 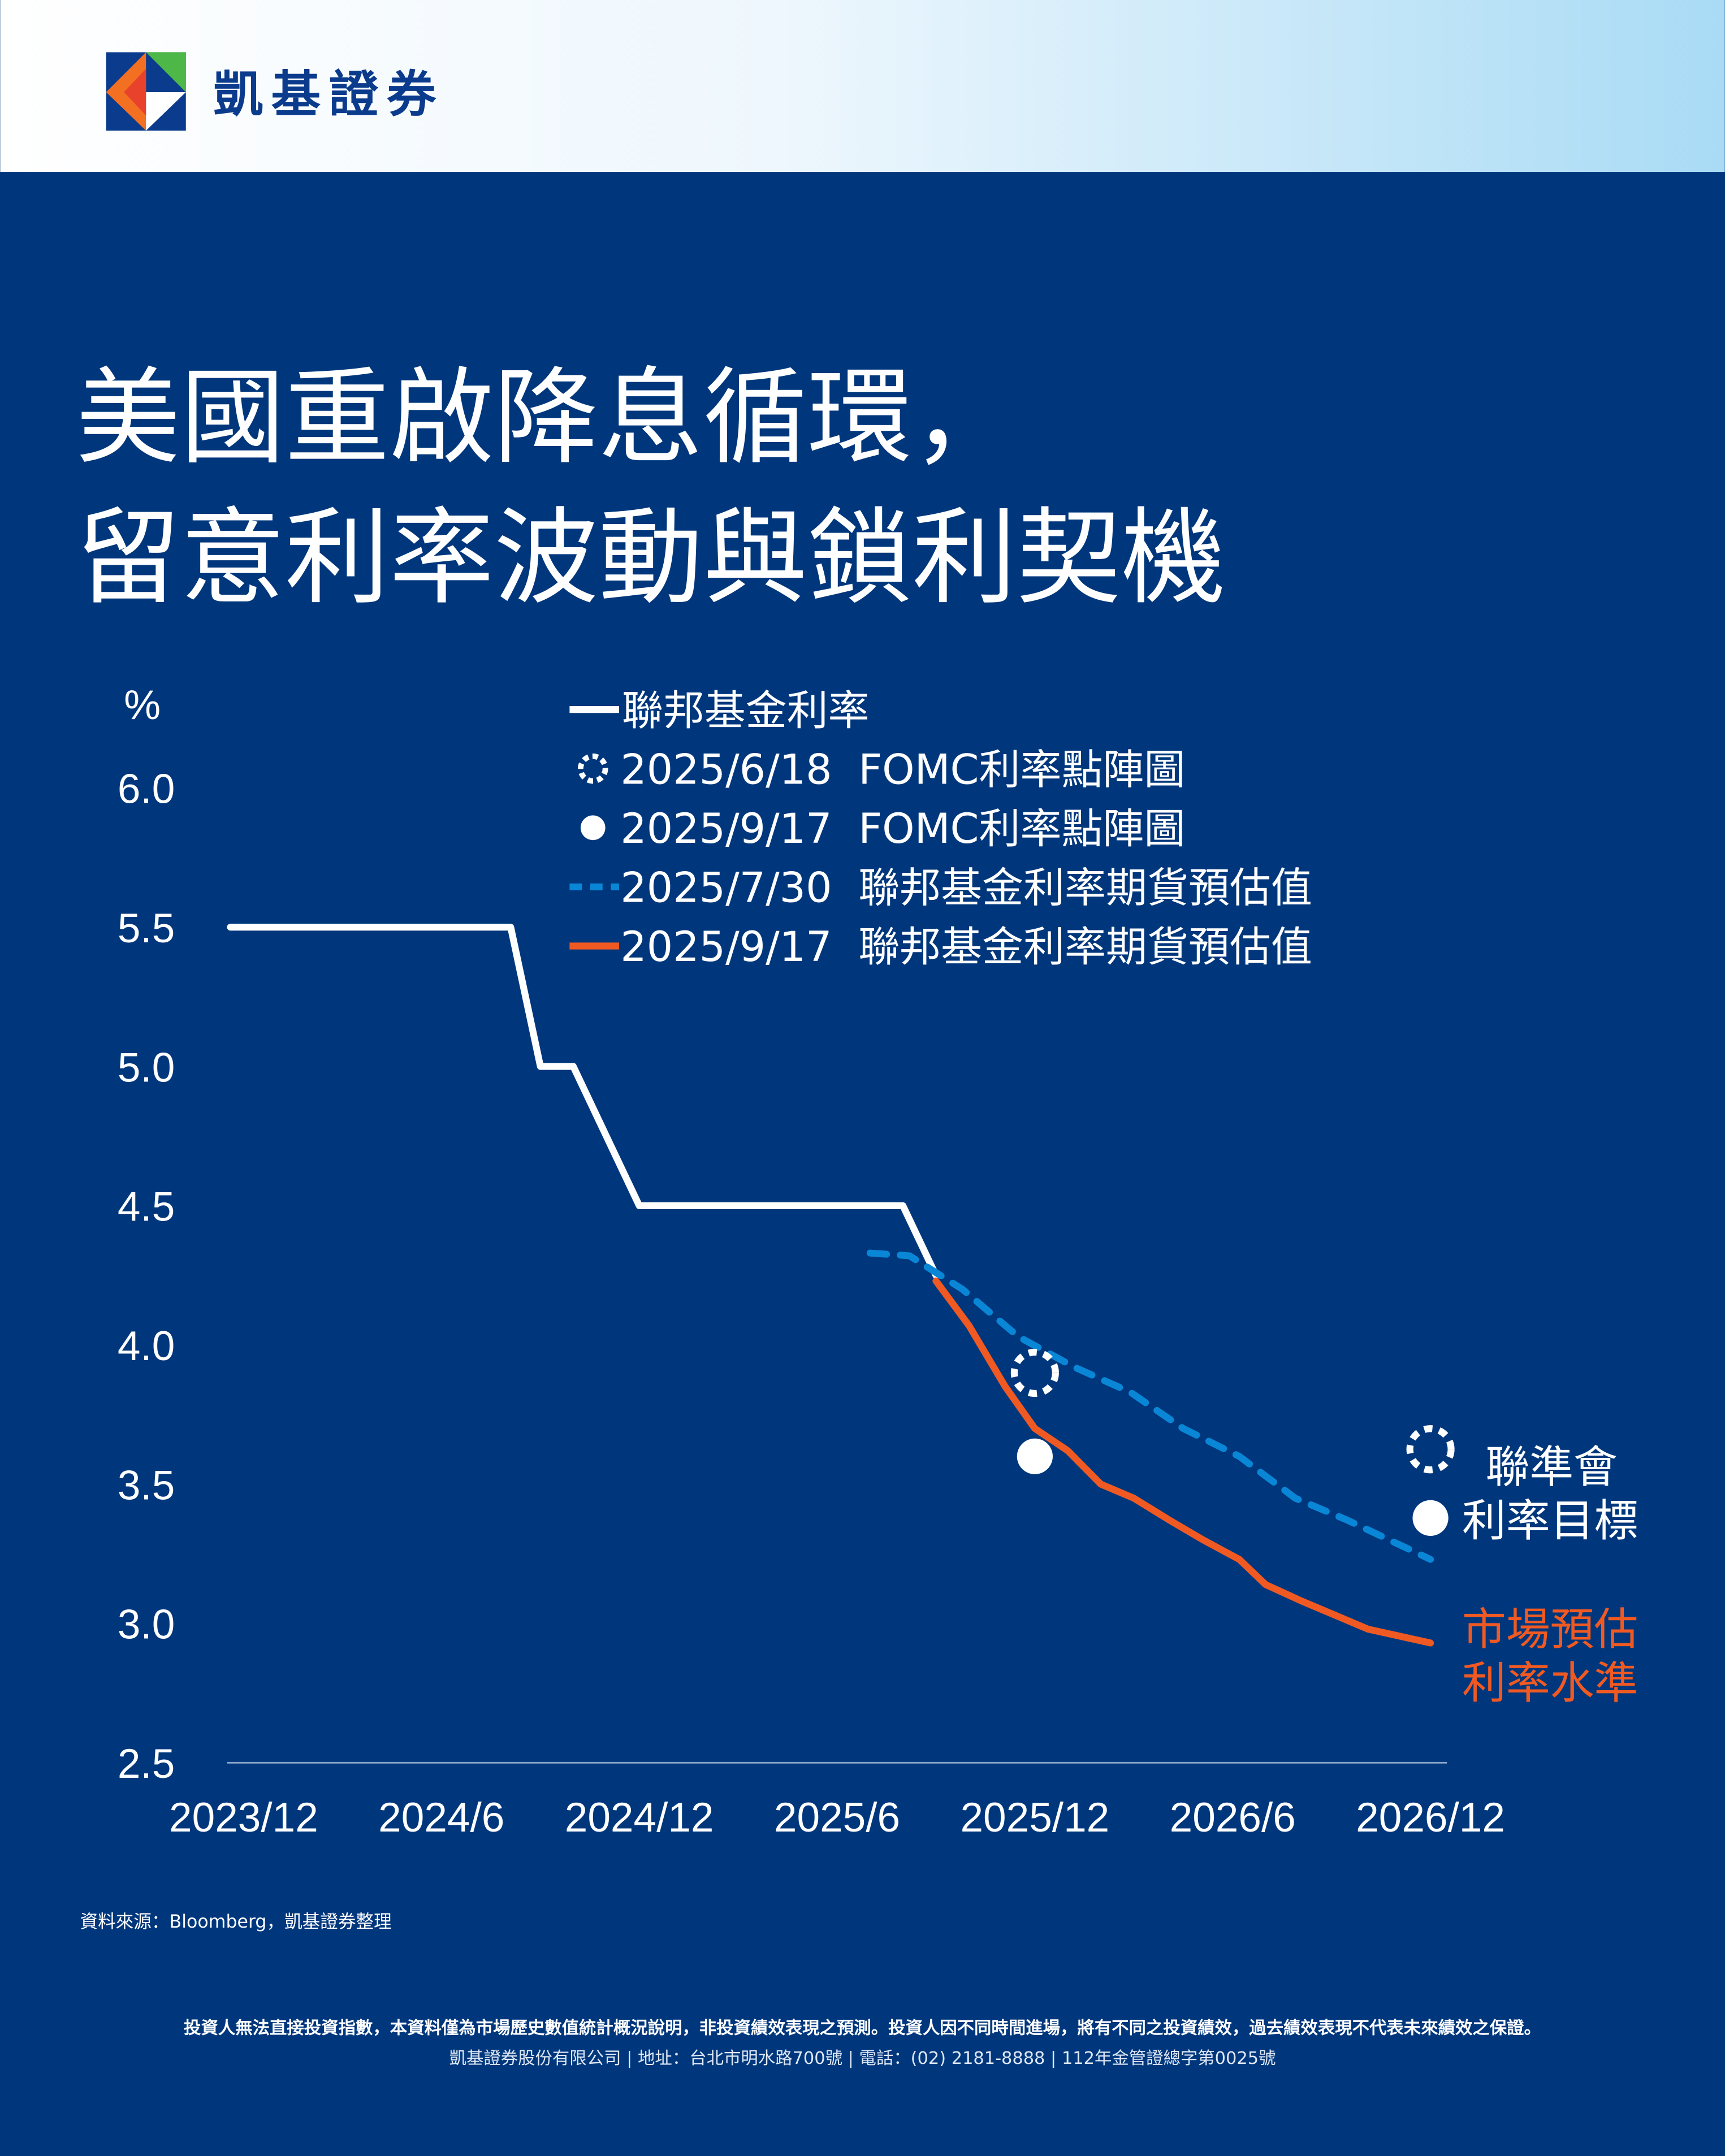 I want to click on annotation-market-line2: 利率水準, so click(x=1550, y=1683).